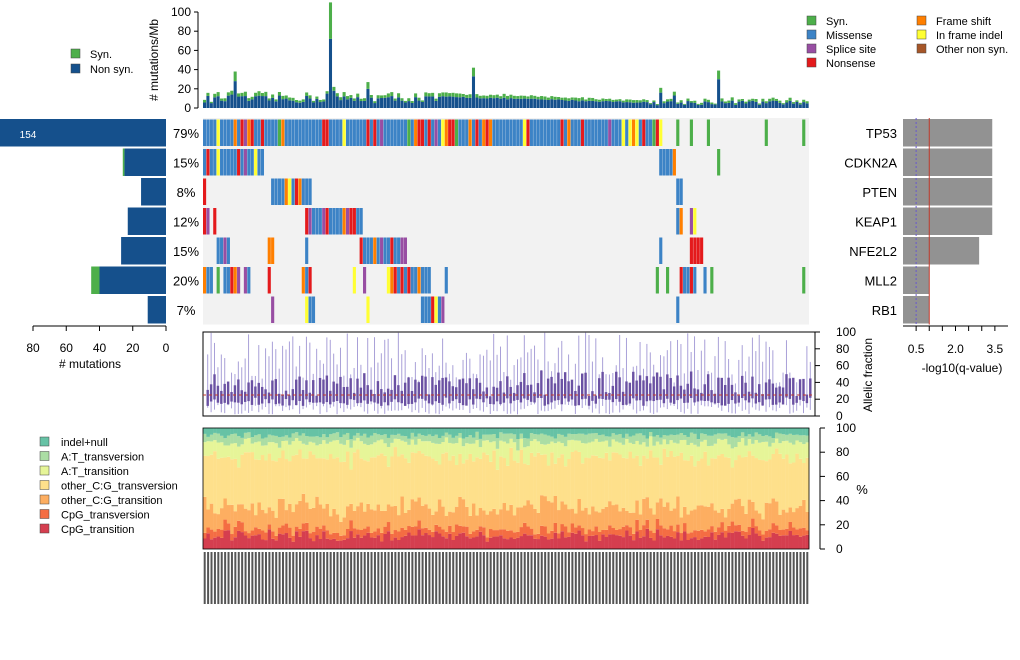 The image size is (1020, 660). I want to click on af-tick-label: 20, so click(843, 399).